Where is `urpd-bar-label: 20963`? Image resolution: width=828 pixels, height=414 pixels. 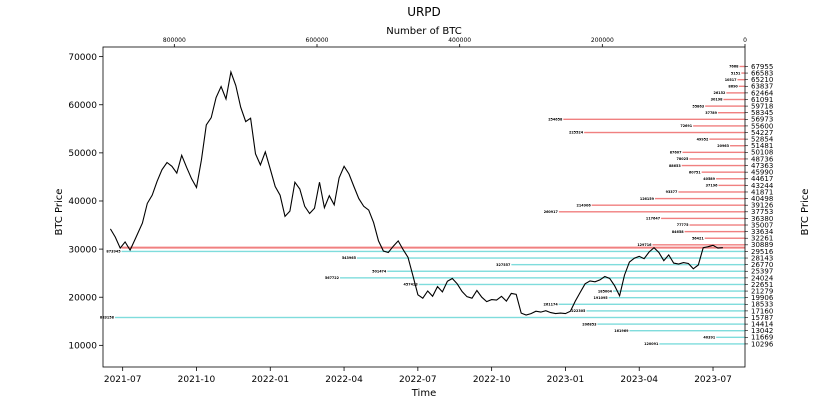 urpd-bar-label: 20963 is located at coordinates (723, 146).